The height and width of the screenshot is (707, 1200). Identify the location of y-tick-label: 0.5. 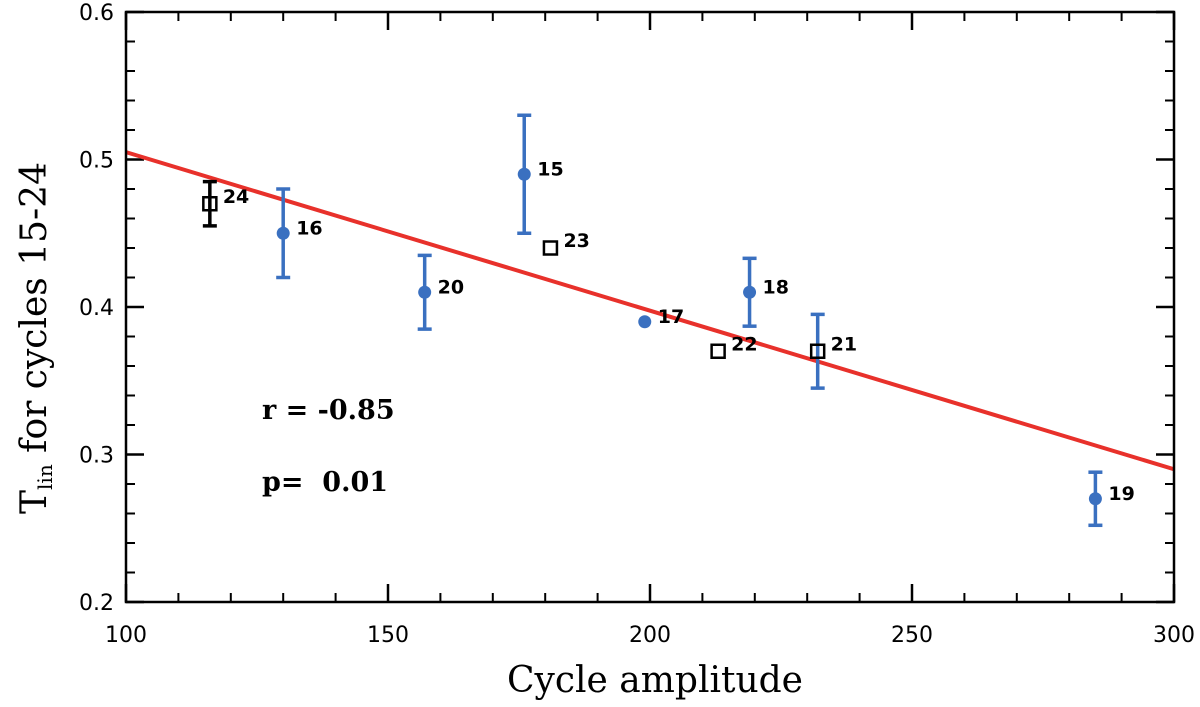
(96, 161).